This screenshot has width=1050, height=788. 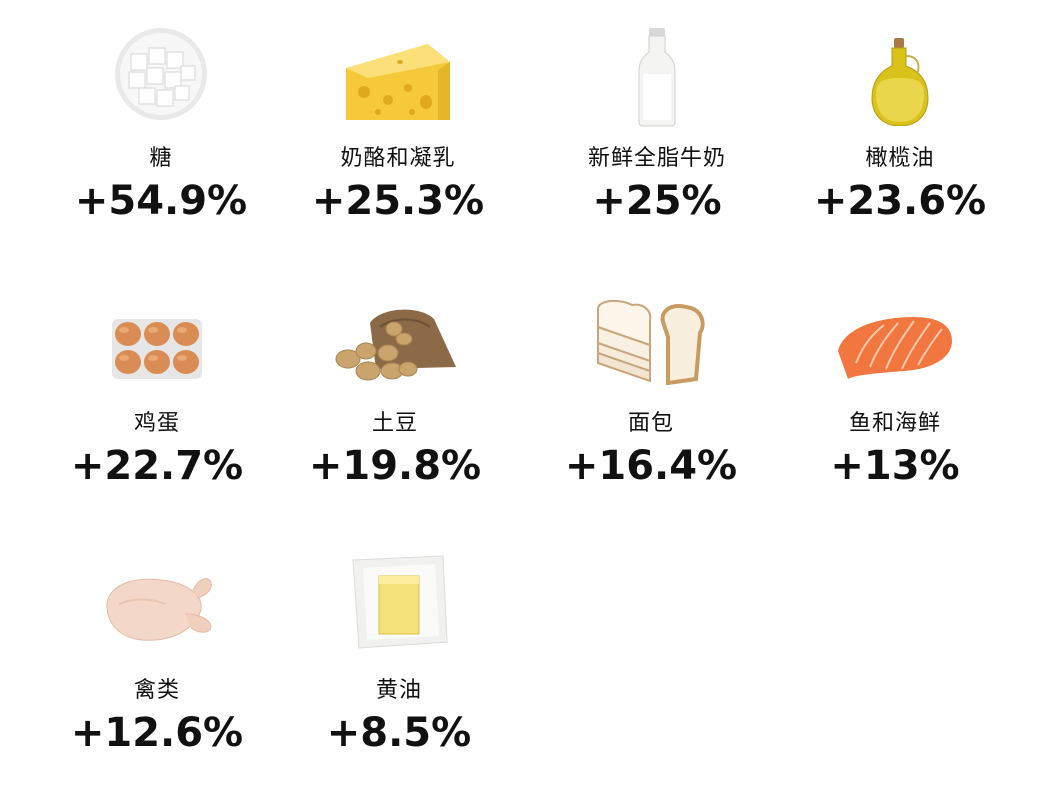 I want to click on item-label: 橄榄油, so click(x=900, y=158).